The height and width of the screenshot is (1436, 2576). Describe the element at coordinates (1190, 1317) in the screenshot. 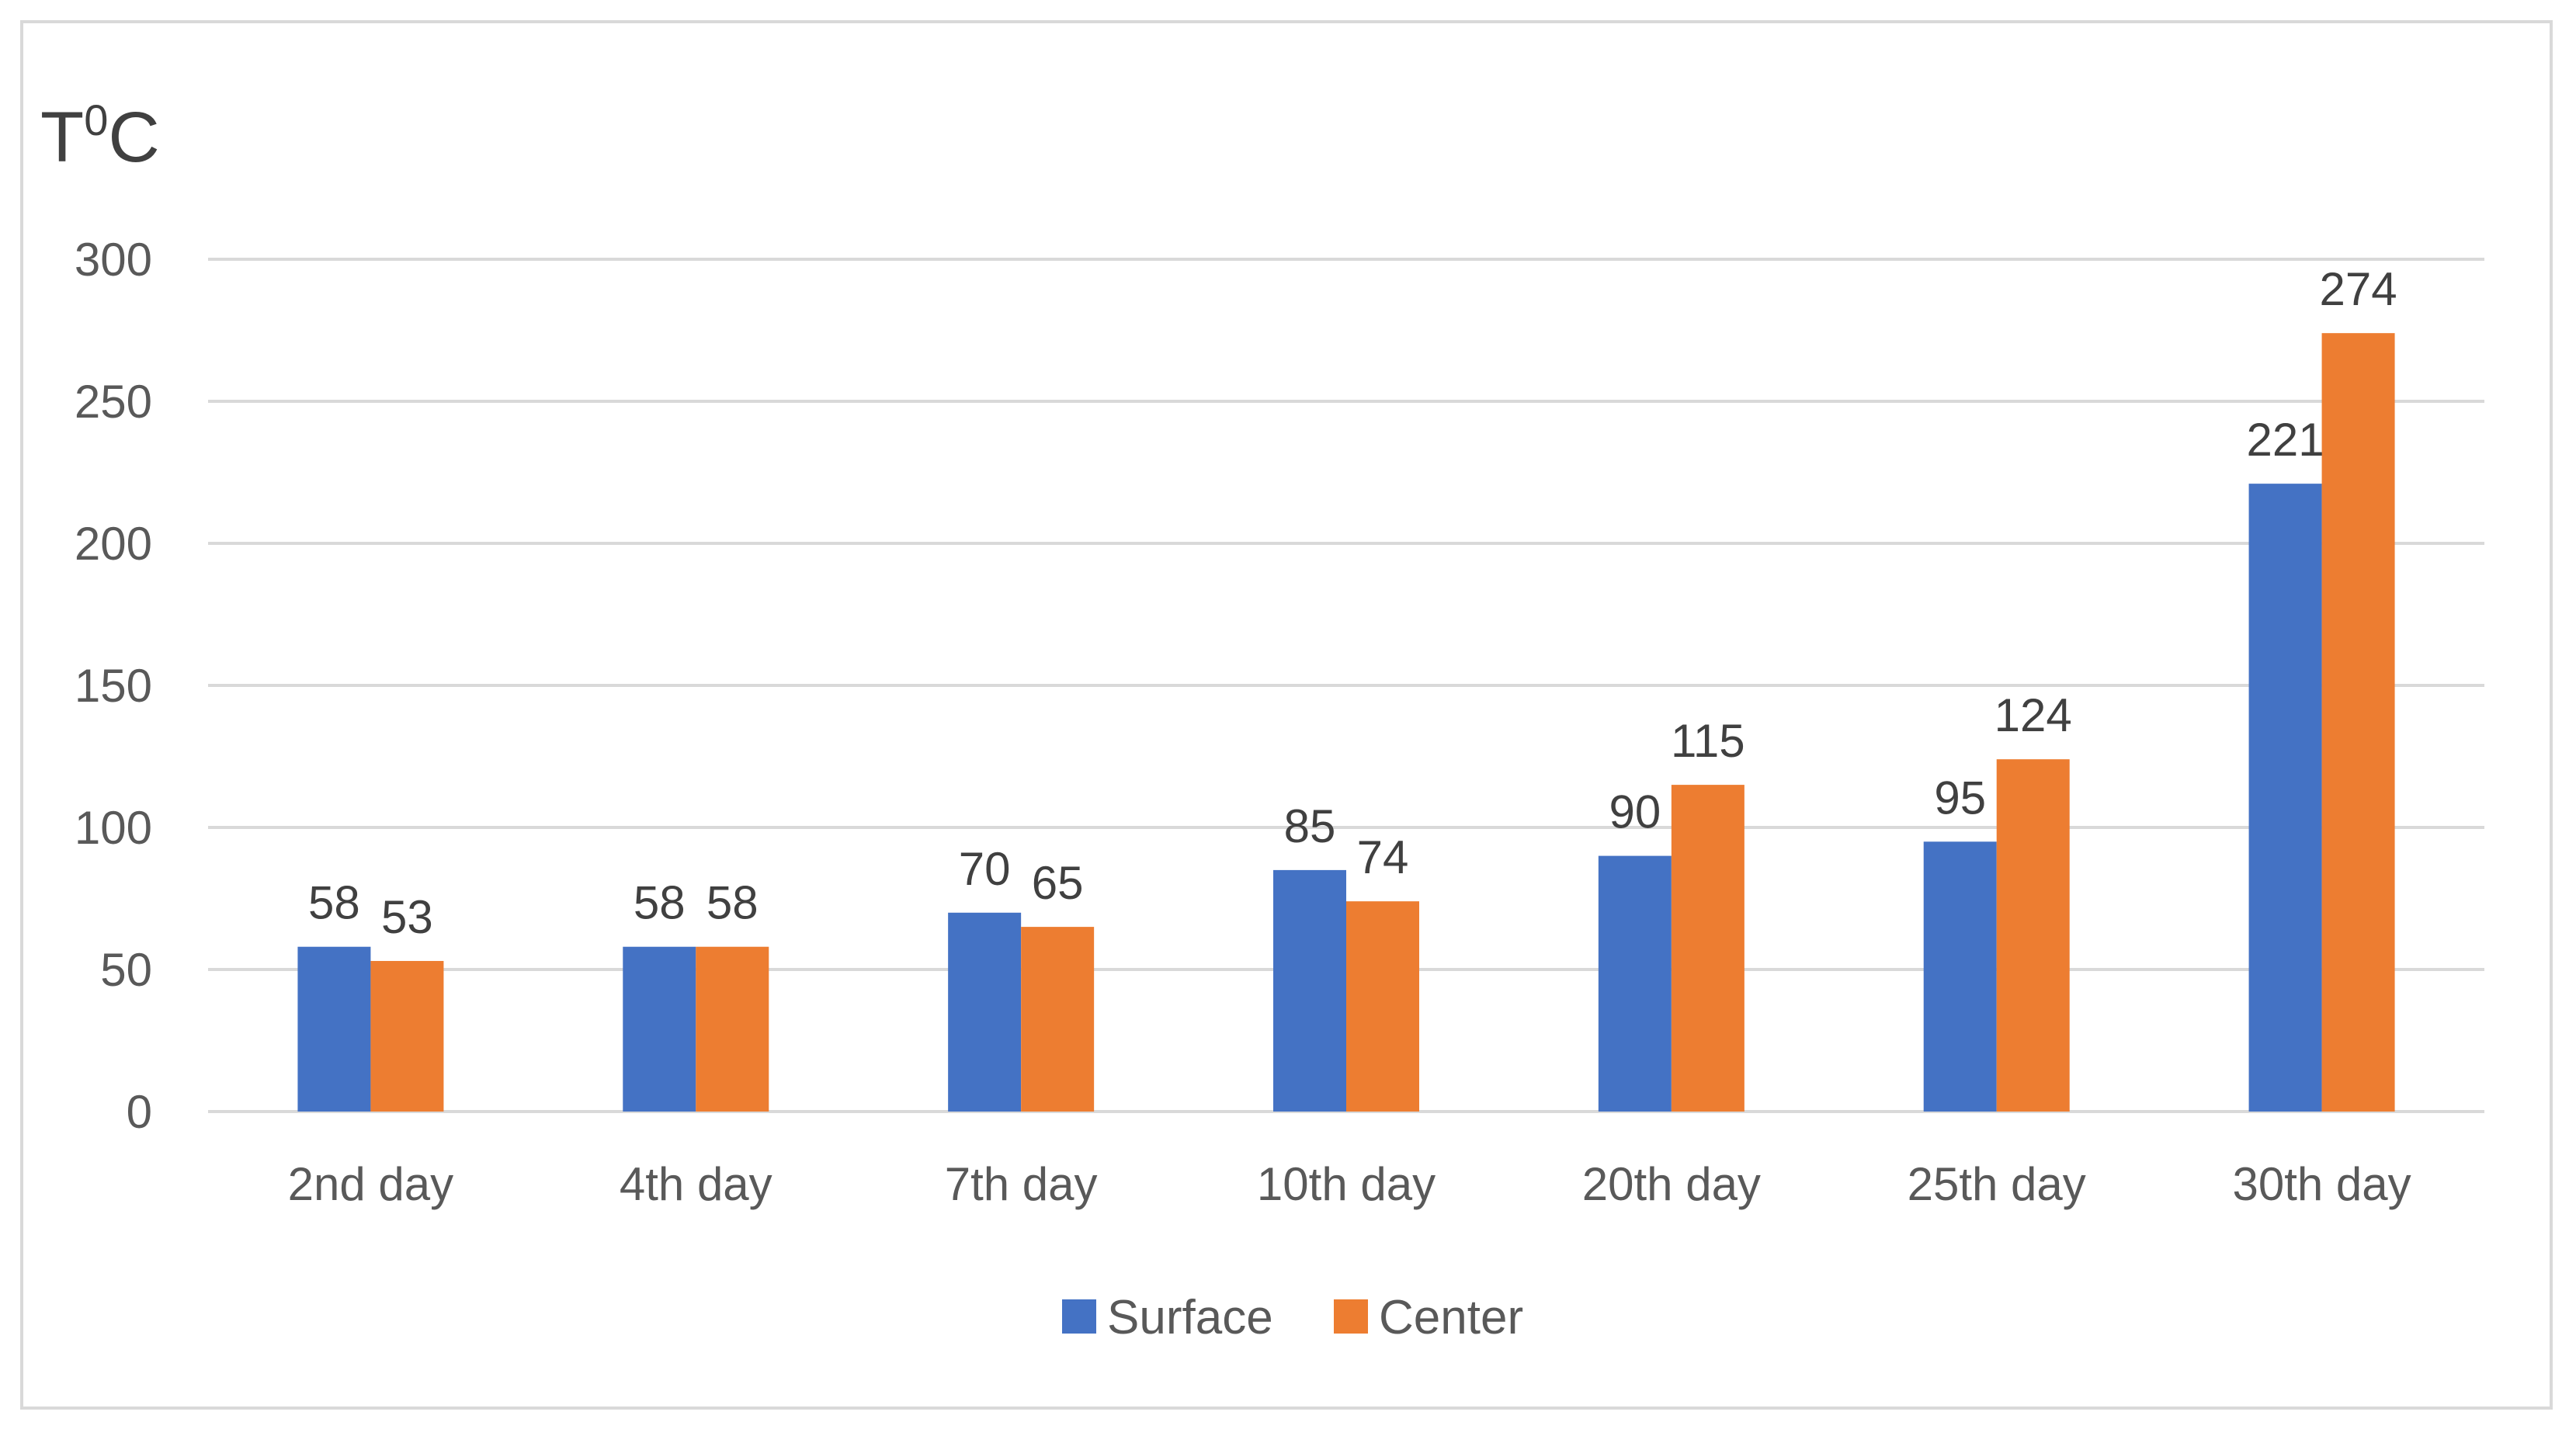

I see `legend-label-surface: Surface` at that location.